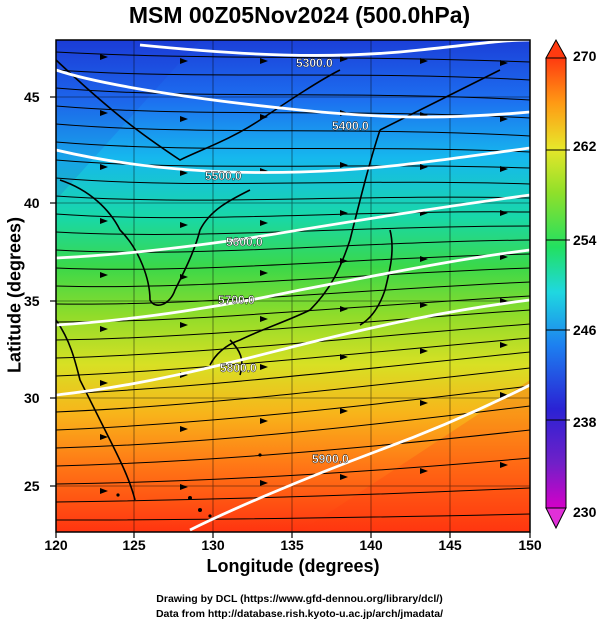 This screenshot has height=625, width=599. What do you see at coordinates (585, 146) in the screenshot?
I see `colorbar-tick-label: 262` at bounding box center [585, 146].